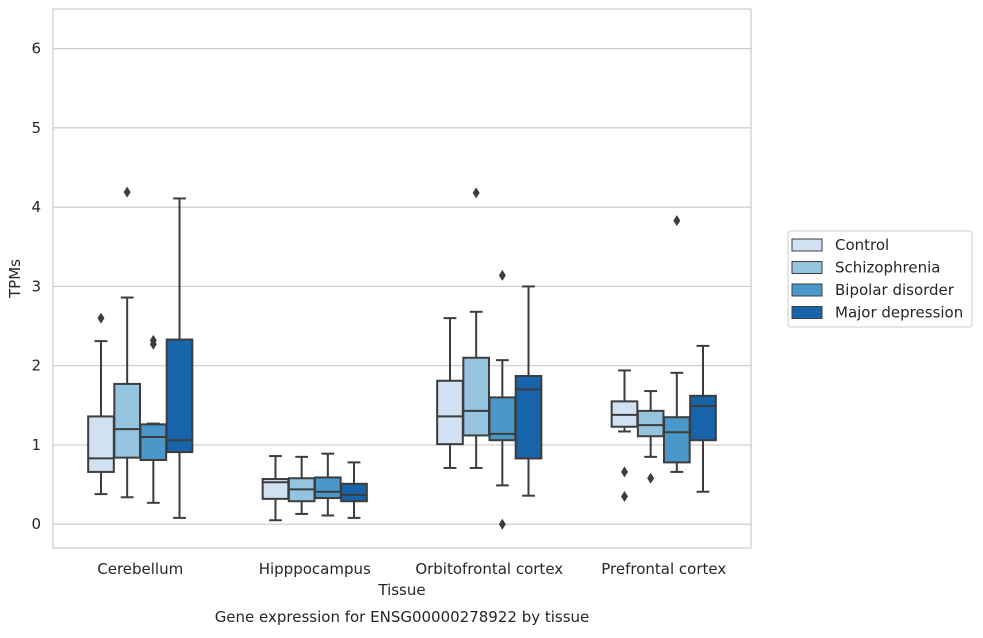 The image size is (983, 638). What do you see at coordinates (140, 569) in the screenshot?
I see `x-tick-label: Cerebellum` at bounding box center [140, 569].